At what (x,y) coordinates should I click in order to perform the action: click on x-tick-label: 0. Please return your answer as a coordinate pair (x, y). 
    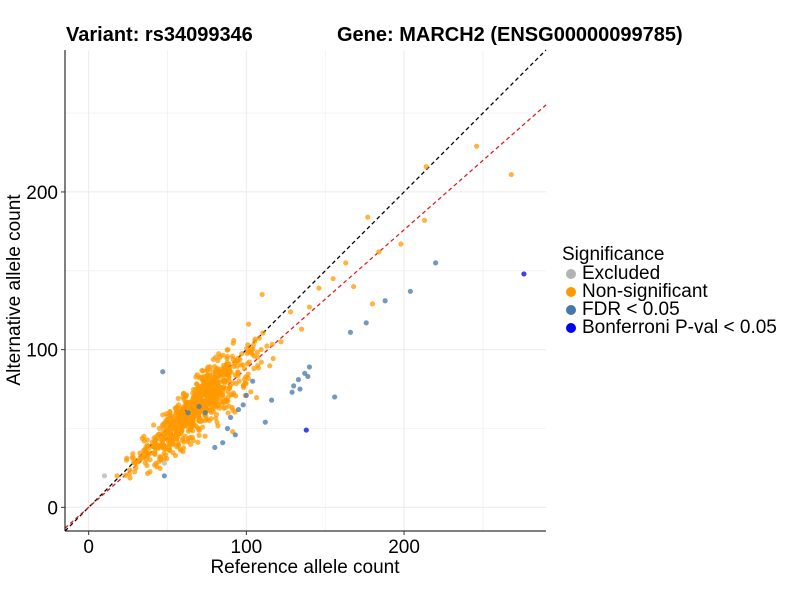
    Looking at the image, I should click on (88, 547).